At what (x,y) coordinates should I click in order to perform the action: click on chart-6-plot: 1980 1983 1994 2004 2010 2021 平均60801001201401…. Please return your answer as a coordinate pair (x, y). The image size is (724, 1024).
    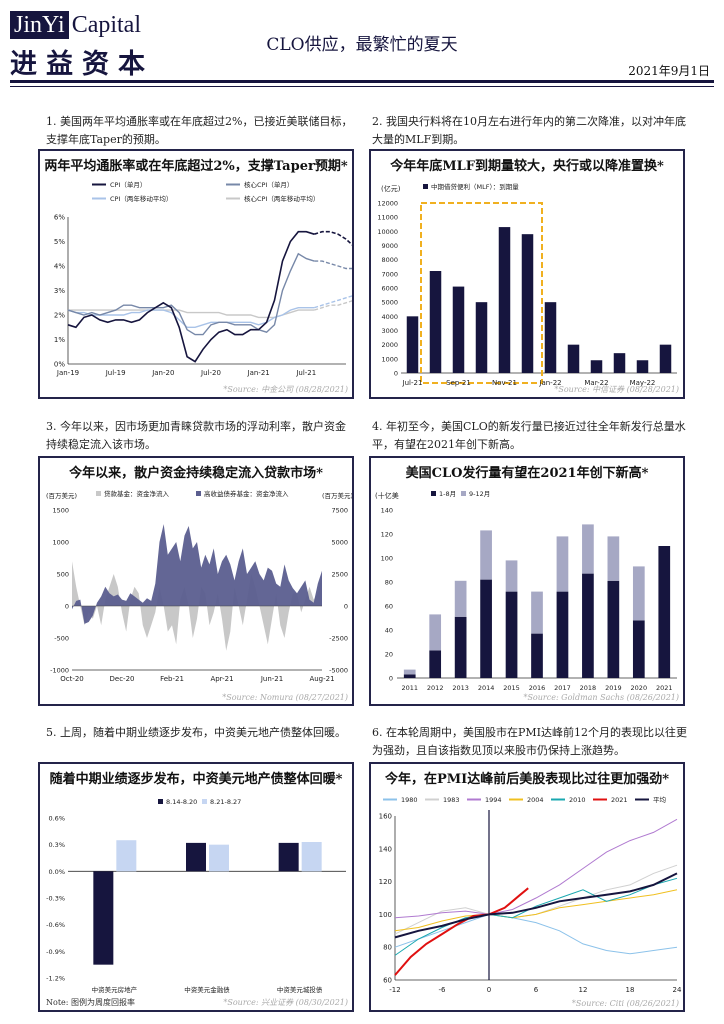
    Looking at the image, I should click on (530, 894).